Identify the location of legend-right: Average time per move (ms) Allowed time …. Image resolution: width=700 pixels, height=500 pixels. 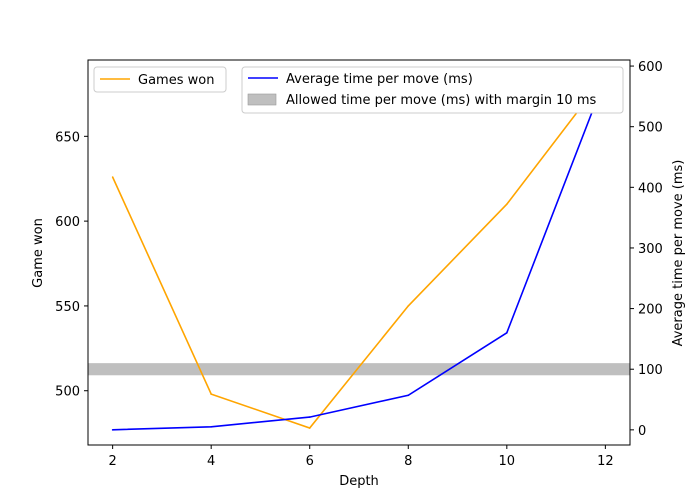
(432, 90).